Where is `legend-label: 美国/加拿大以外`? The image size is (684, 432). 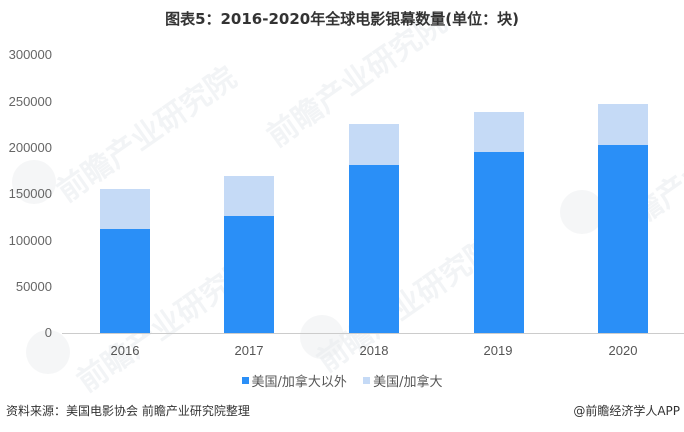 legend-label: 美国/加拿大以外 is located at coordinates (299, 382).